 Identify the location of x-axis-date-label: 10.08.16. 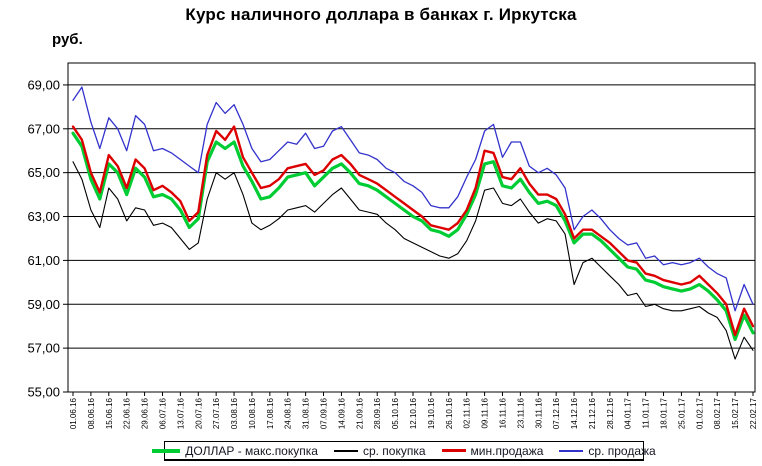
(252, 413).